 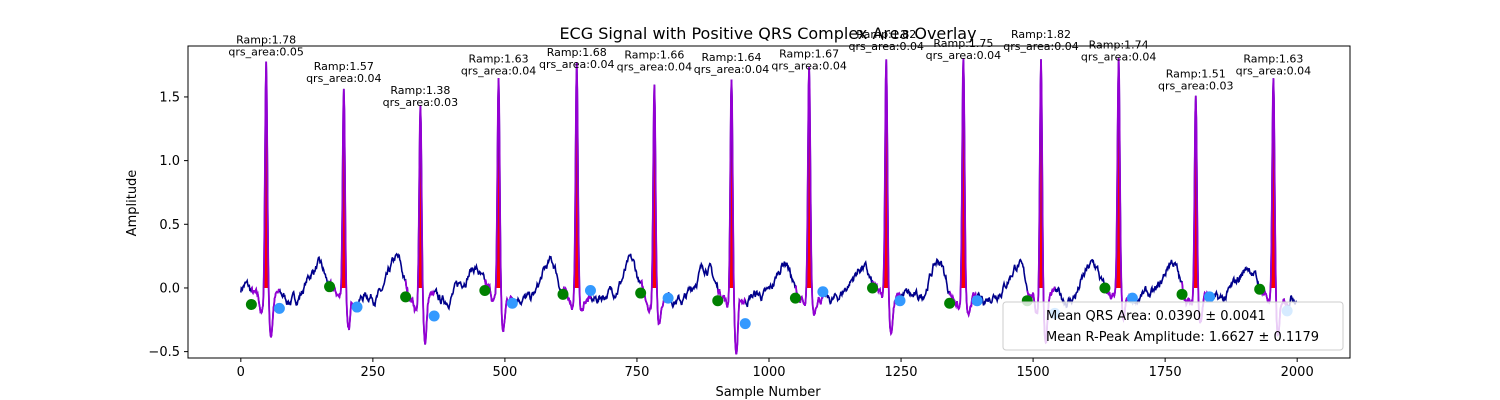 I want to click on x-tick-label: 1500, so click(x=1033, y=372).